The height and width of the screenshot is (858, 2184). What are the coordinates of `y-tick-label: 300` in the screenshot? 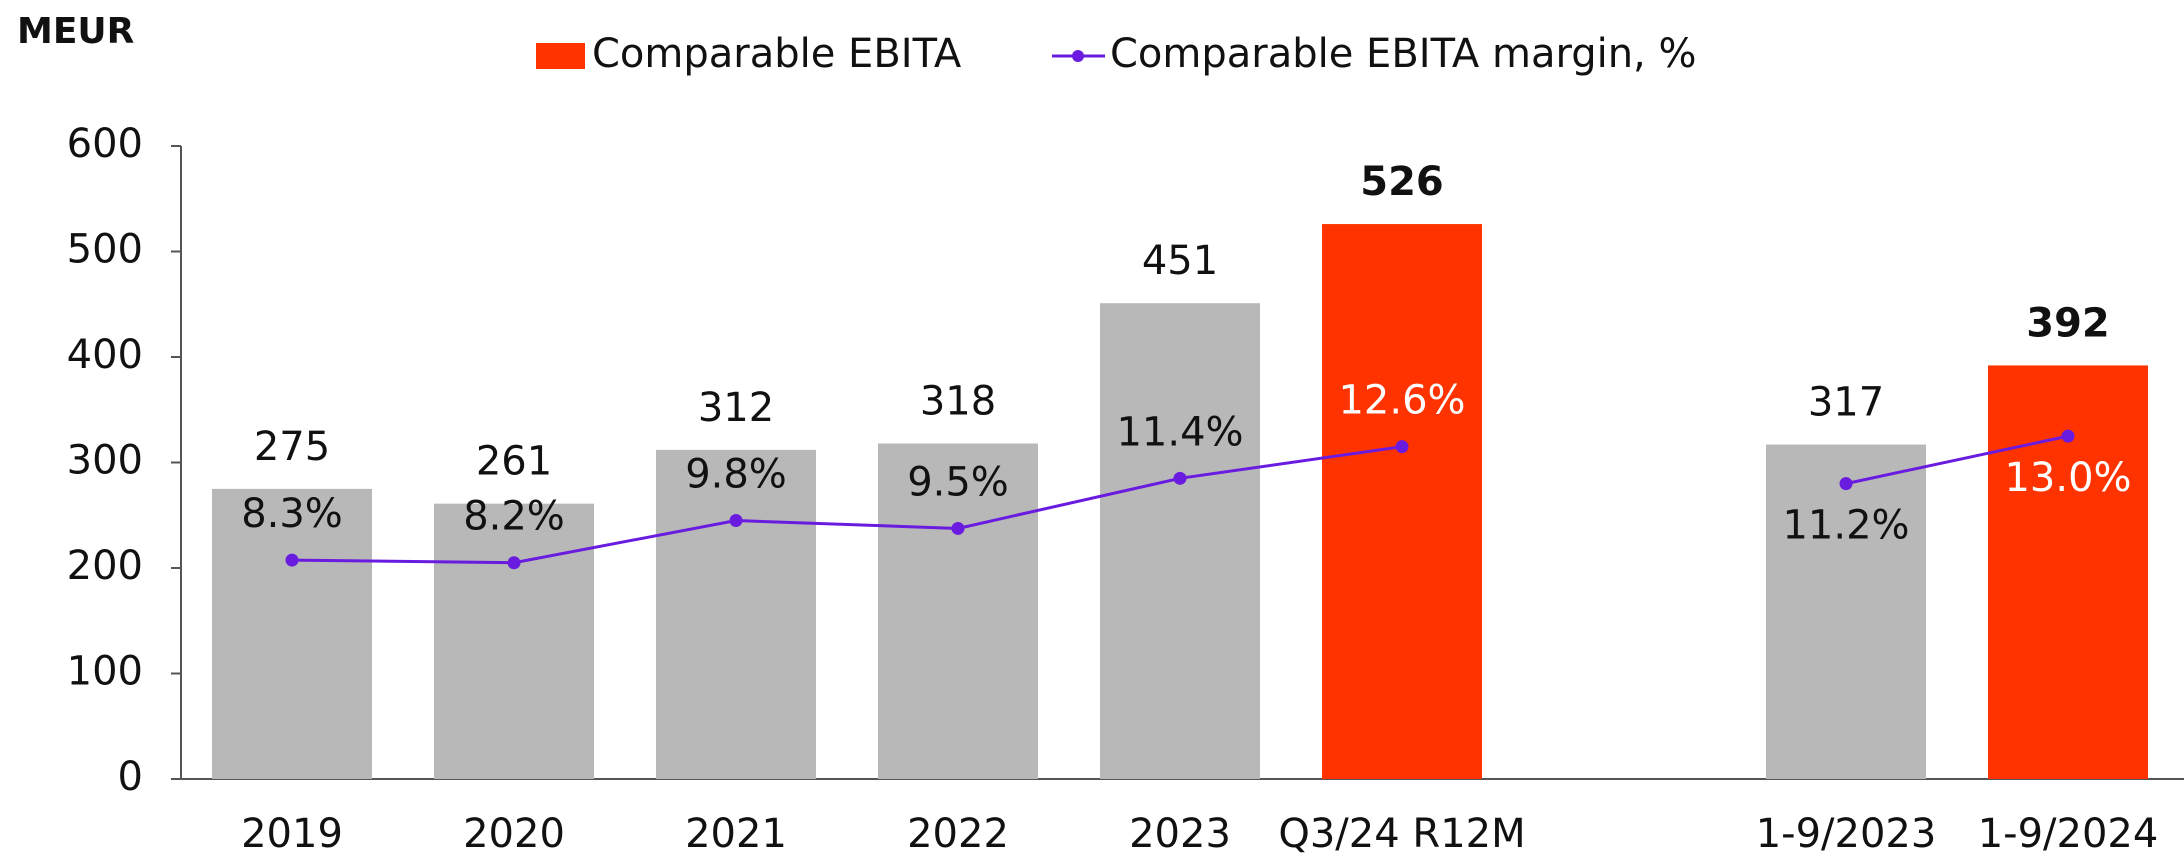 It's located at (105, 461).